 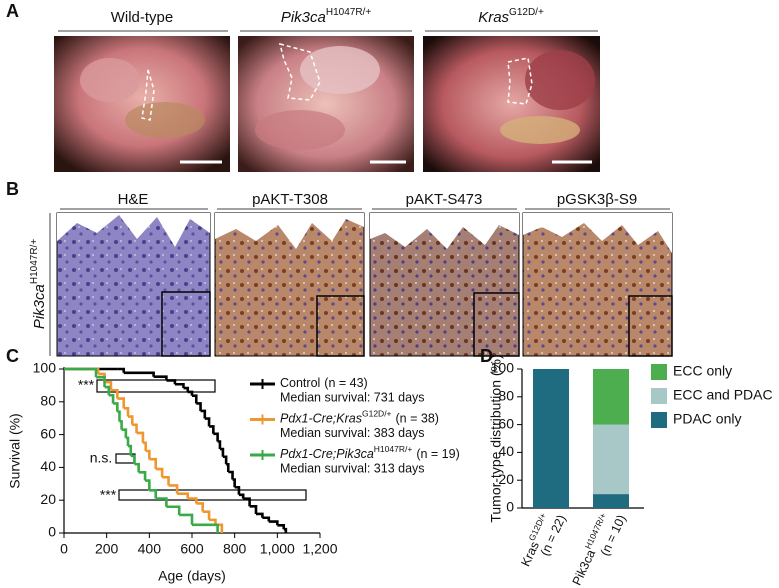 I want to click on y-axis-label: Tumor-type distribution (%), so click(x=496, y=438).